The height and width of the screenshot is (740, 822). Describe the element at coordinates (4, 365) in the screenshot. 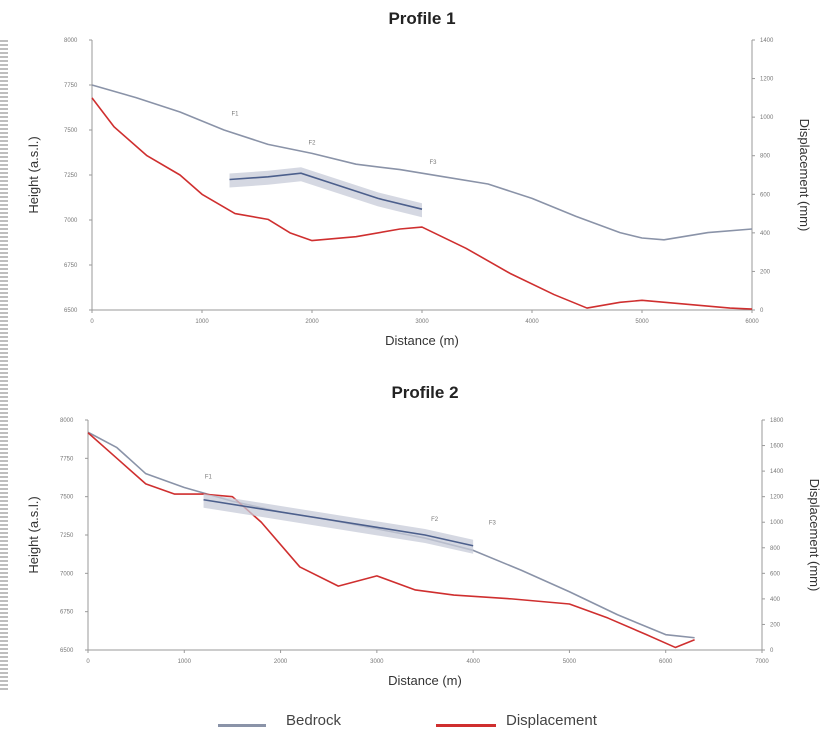

I see `left-edge-stripe` at that location.